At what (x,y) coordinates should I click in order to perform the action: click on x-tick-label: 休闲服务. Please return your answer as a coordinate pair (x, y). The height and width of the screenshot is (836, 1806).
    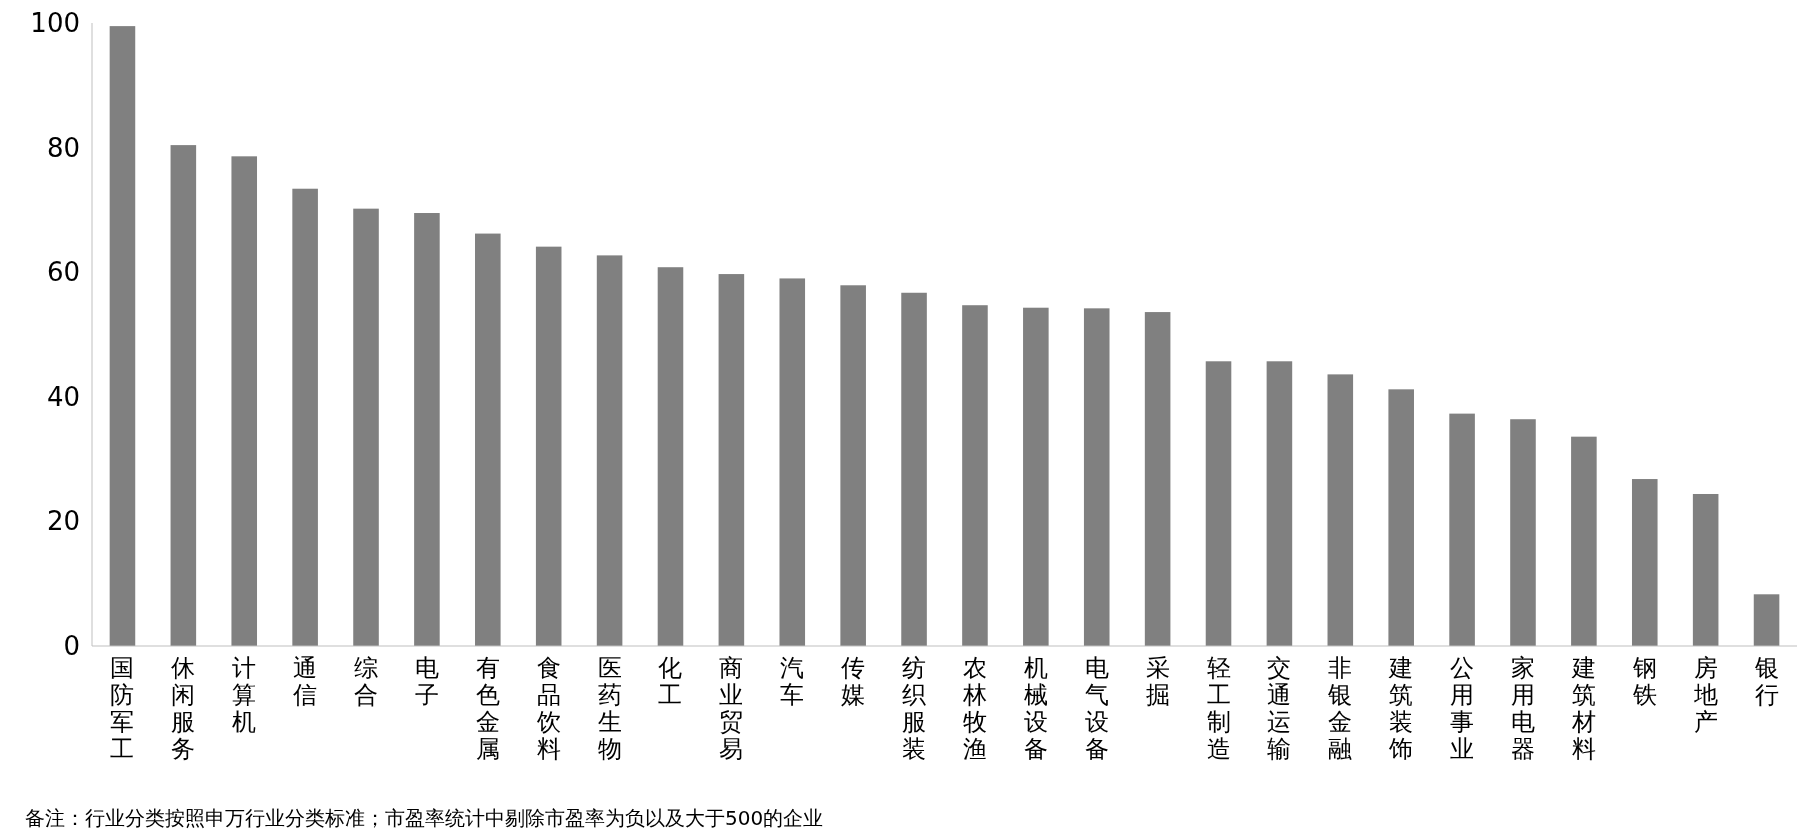
    Looking at the image, I should click on (183, 708).